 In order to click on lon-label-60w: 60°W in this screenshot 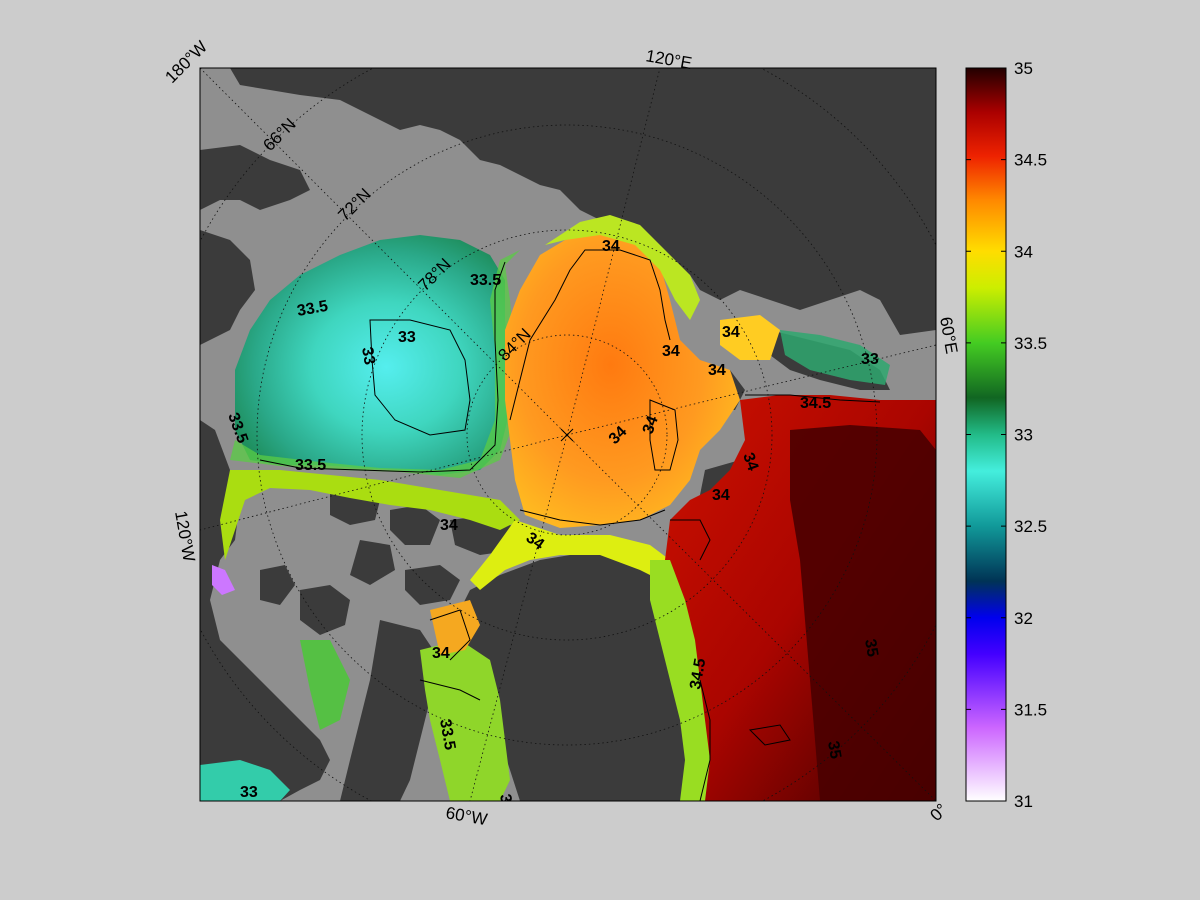, I will do `click(466, 816)`.